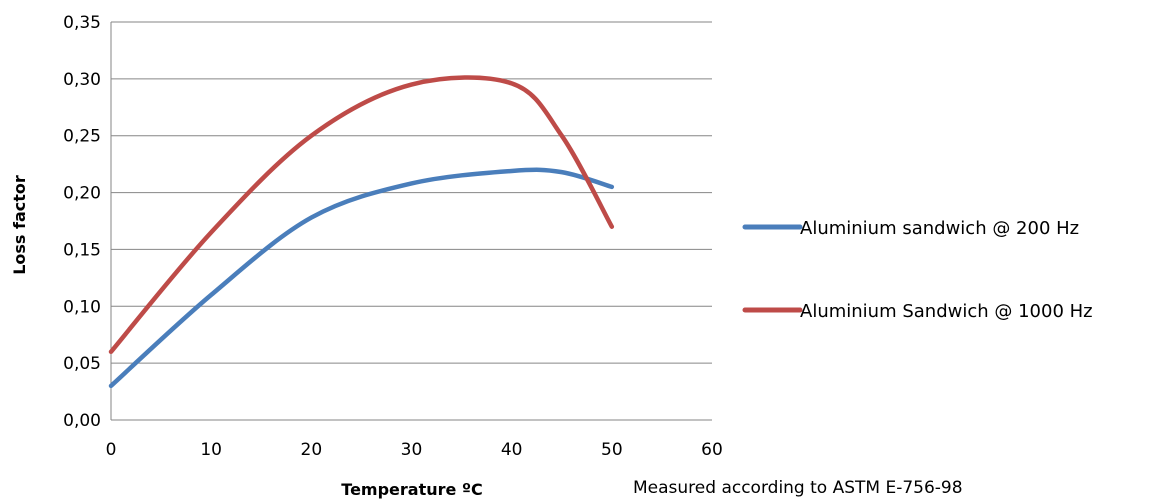  I want to click on measurement-note: Measured according to ASTM E-756-98, so click(798, 488).